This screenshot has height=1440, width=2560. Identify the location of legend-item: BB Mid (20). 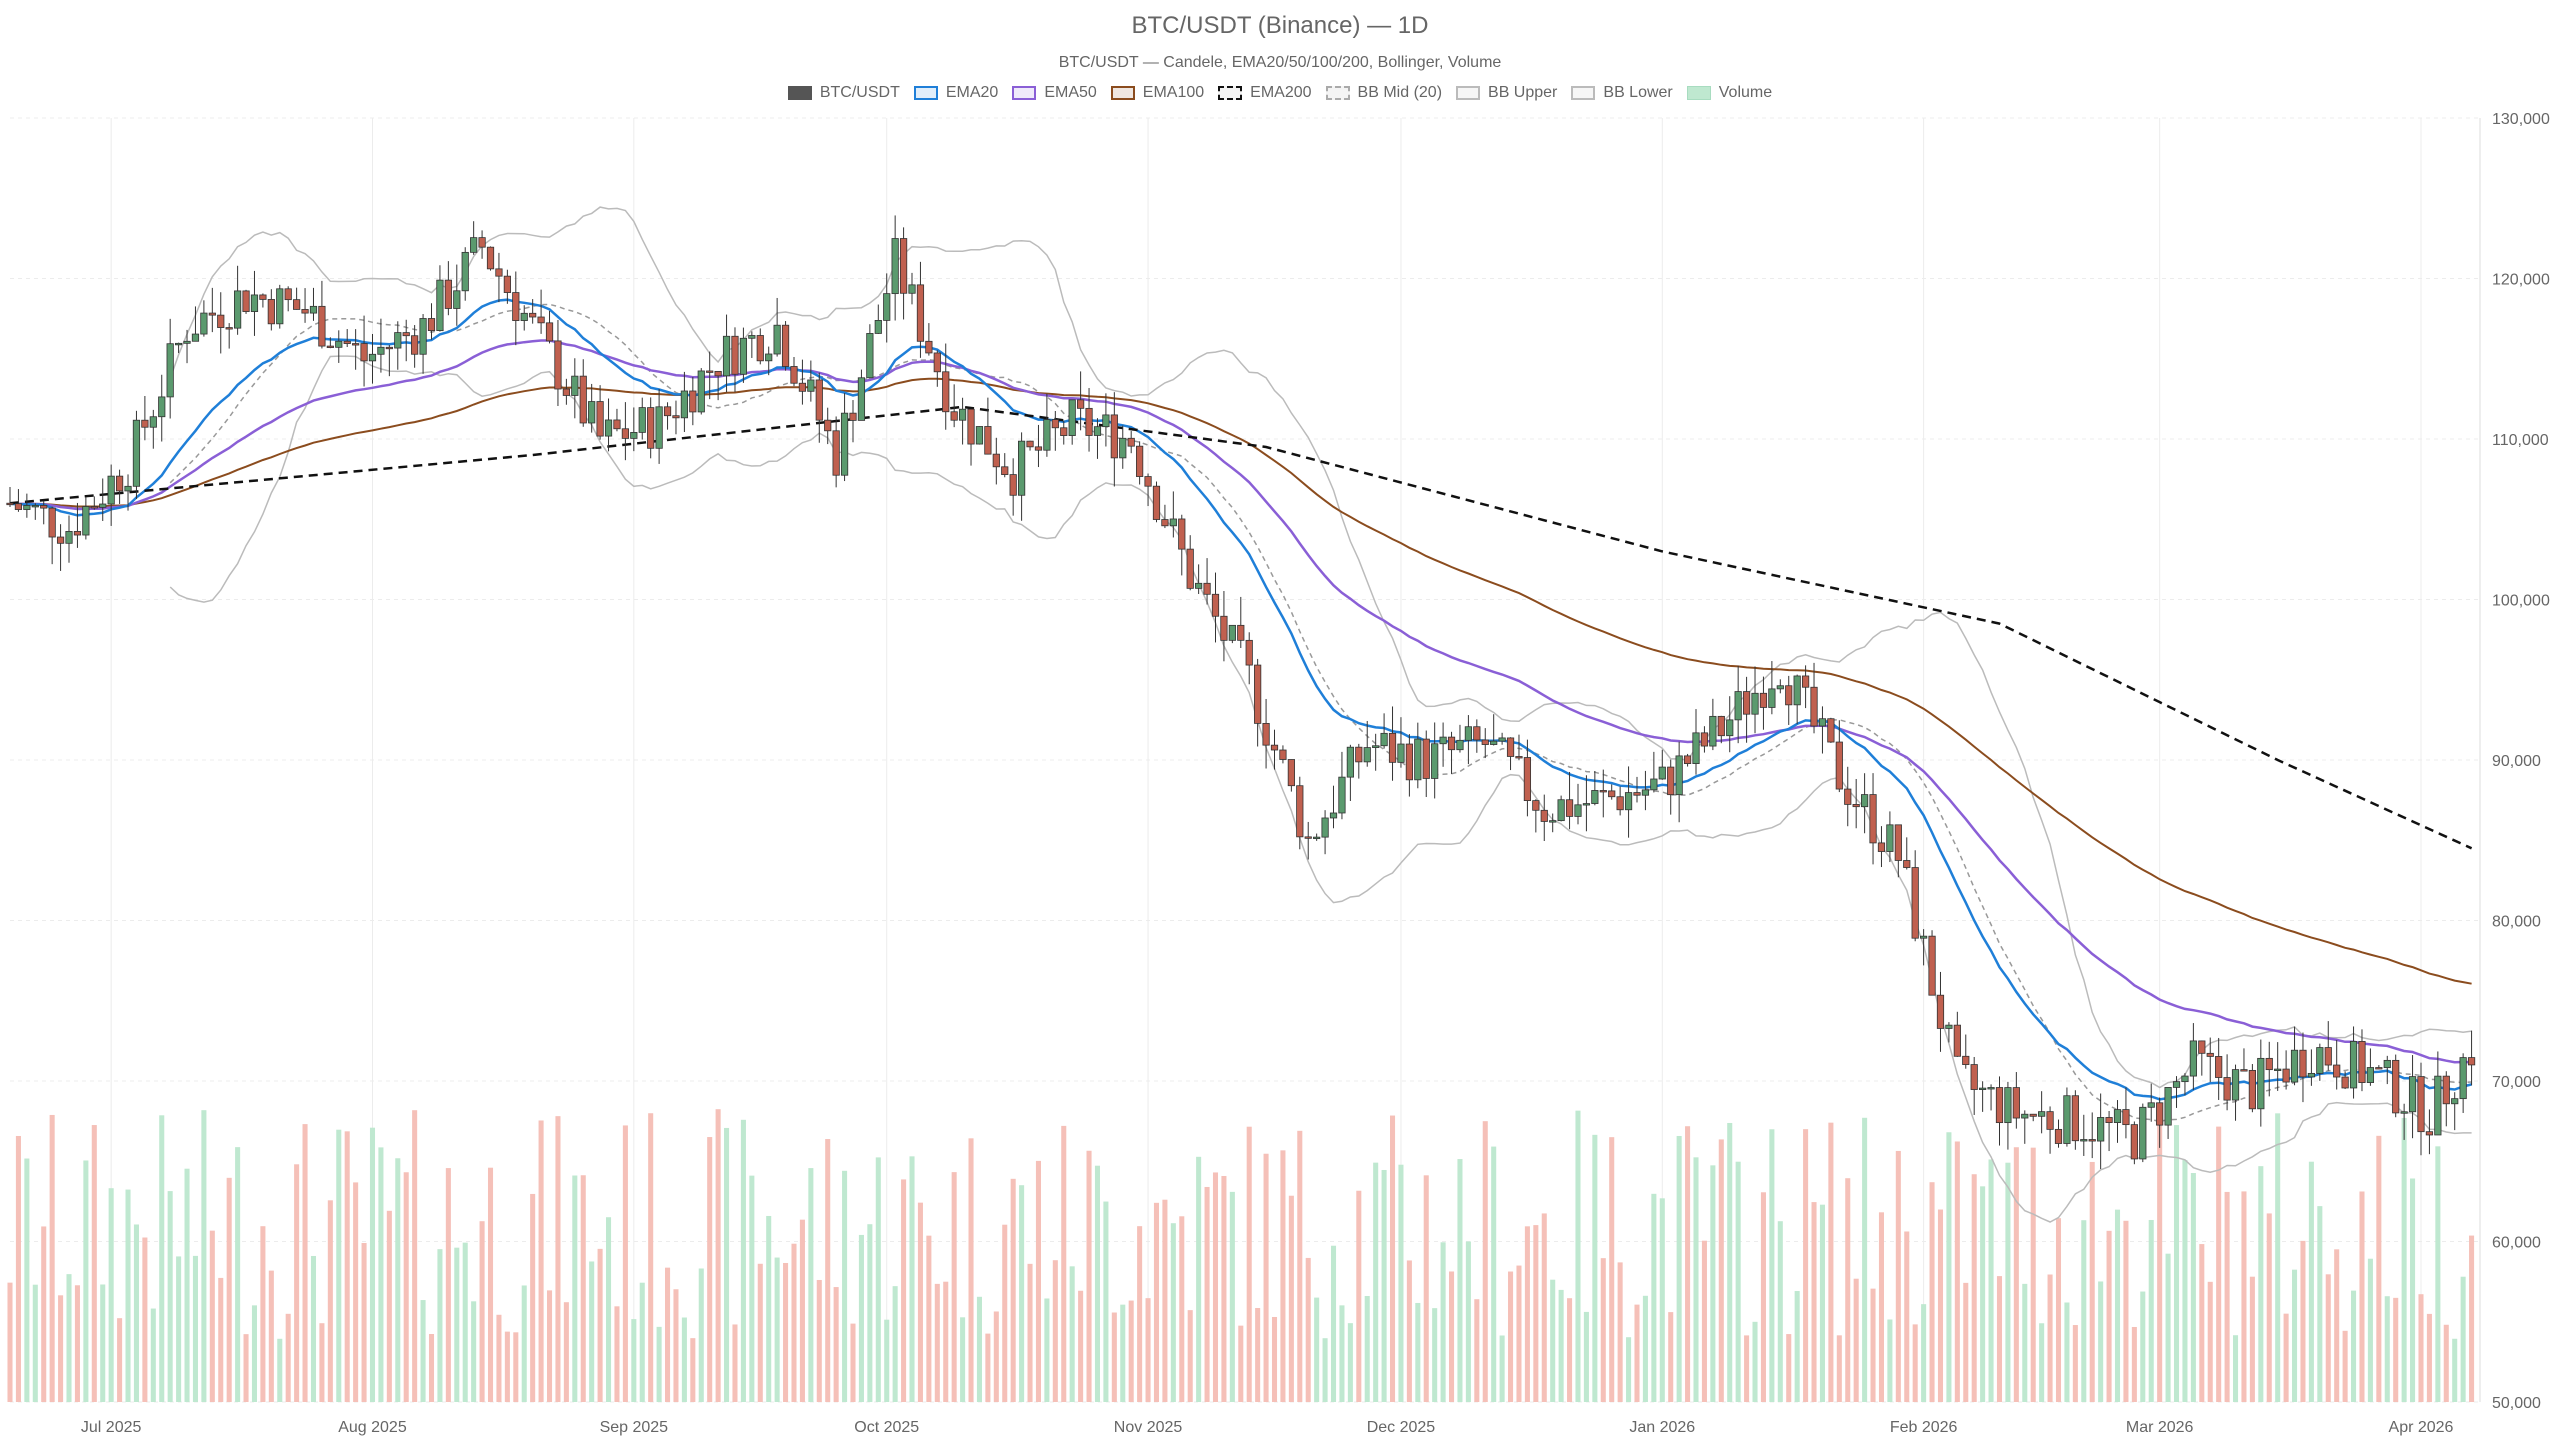
(1383, 93).